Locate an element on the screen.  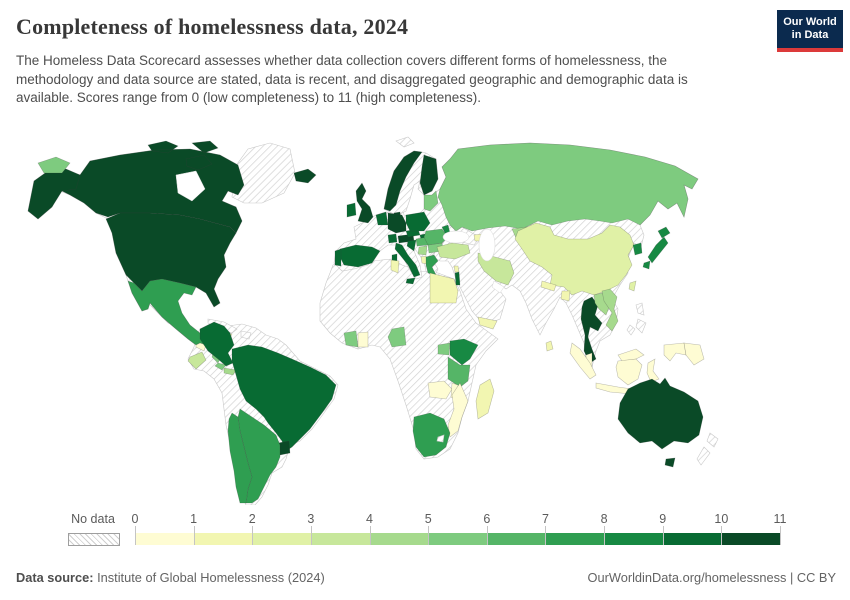
legend-tick-label: 11 is located at coordinates (780, 519).